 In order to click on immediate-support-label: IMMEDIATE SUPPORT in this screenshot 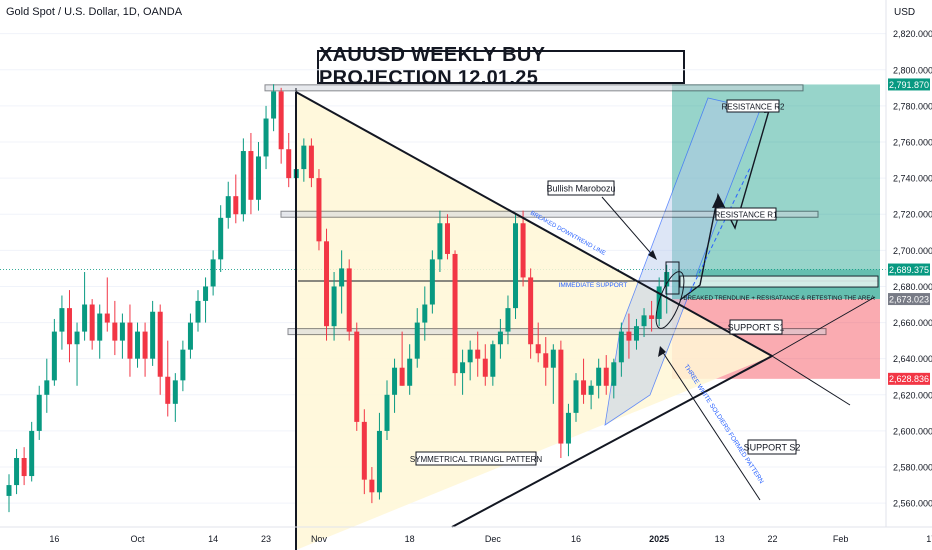, I will do `click(593, 285)`.